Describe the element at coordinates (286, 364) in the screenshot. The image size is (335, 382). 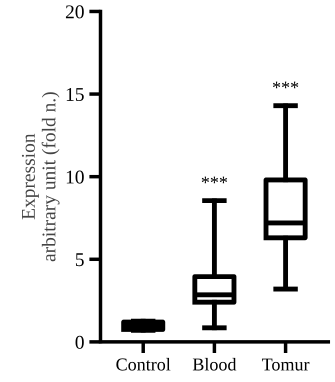
I see `x-tick-label: Tomur` at that location.